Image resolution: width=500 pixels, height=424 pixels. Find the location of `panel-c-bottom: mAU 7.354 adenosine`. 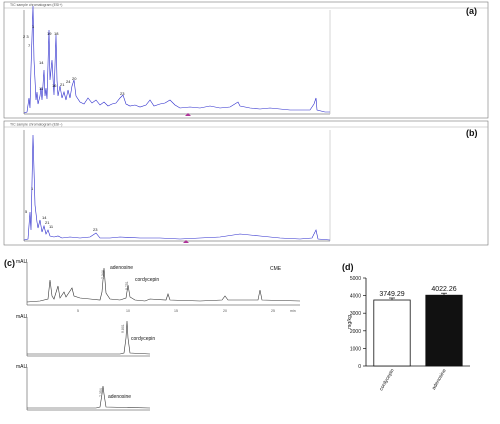

panel-c-bottom: mAU 7.354 adenosine is located at coordinates (83, 387).